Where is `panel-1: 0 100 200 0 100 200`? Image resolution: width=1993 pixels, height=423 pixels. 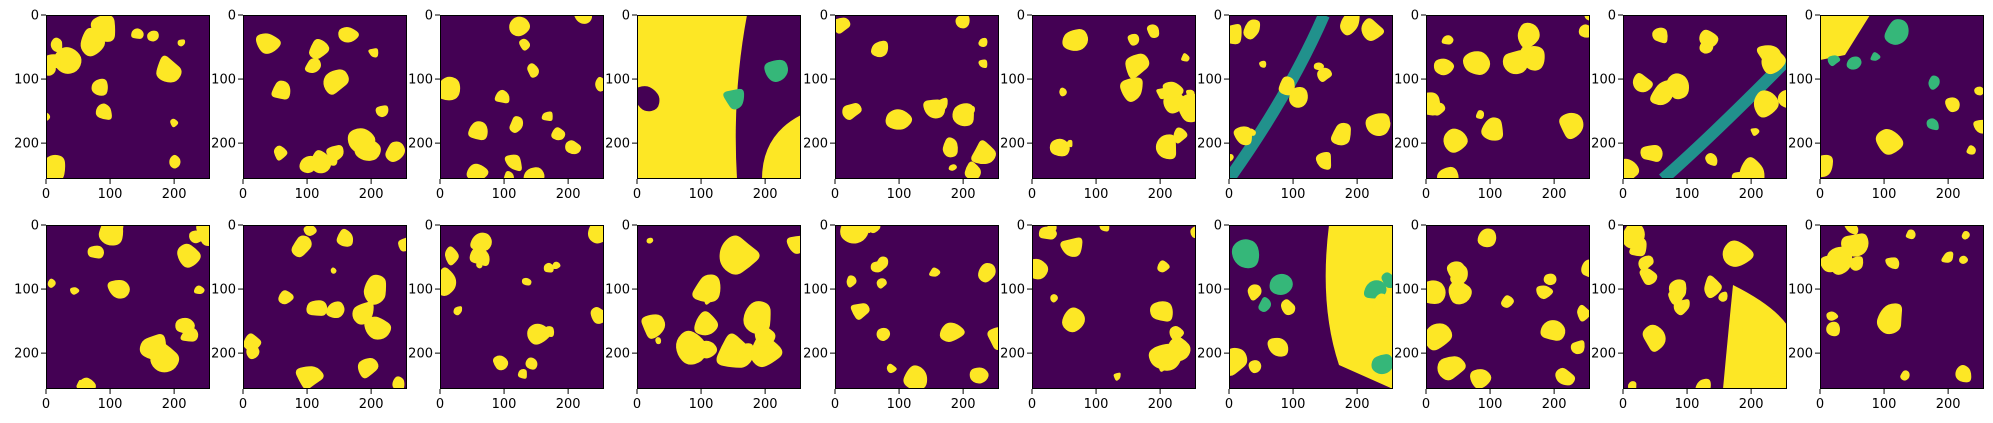 panel-1: 0 100 200 0 100 200 is located at coordinates (309, 105).